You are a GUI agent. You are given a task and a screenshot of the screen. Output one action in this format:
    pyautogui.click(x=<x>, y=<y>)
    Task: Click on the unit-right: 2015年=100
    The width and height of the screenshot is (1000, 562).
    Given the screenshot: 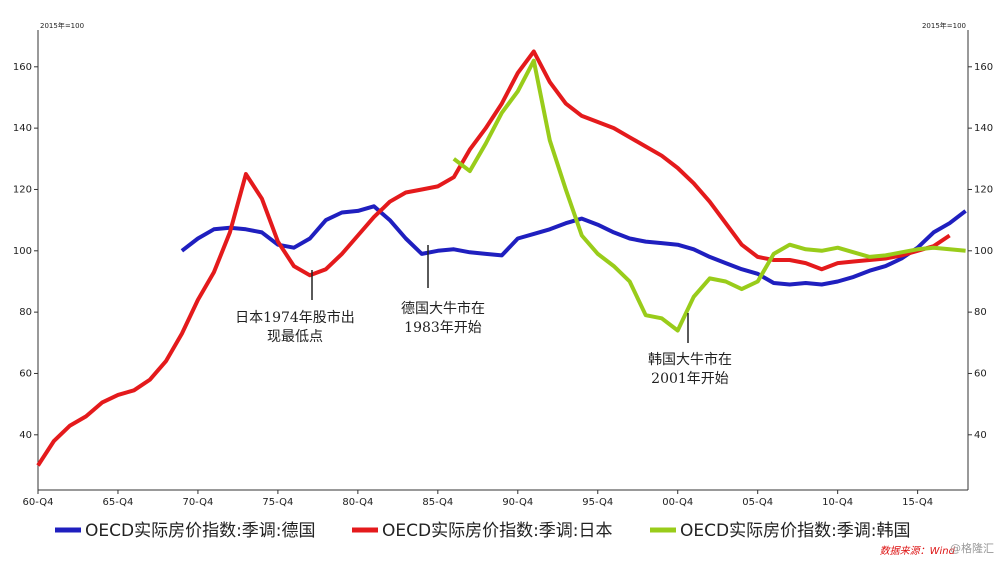 What is the action you would take?
    pyautogui.click(x=944, y=25)
    